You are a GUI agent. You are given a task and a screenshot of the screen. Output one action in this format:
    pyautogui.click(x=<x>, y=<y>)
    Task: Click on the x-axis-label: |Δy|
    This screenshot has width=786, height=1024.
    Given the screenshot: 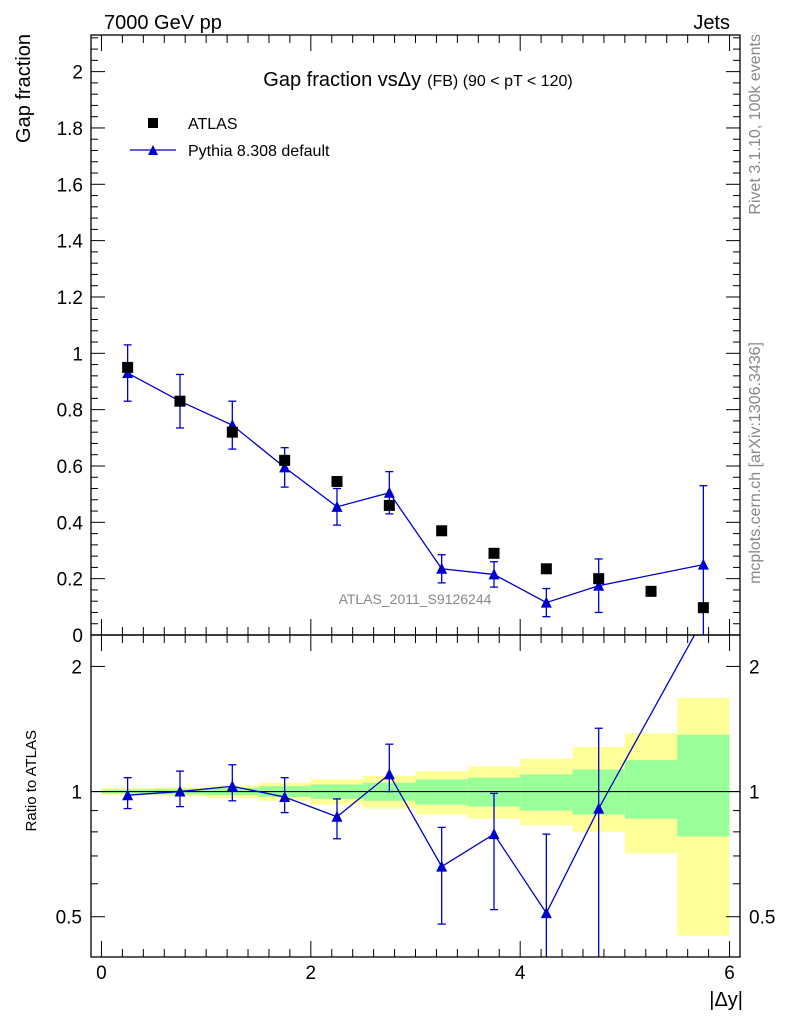 What is the action you would take?
    pyautogui.click(x=726, y=1000)
    